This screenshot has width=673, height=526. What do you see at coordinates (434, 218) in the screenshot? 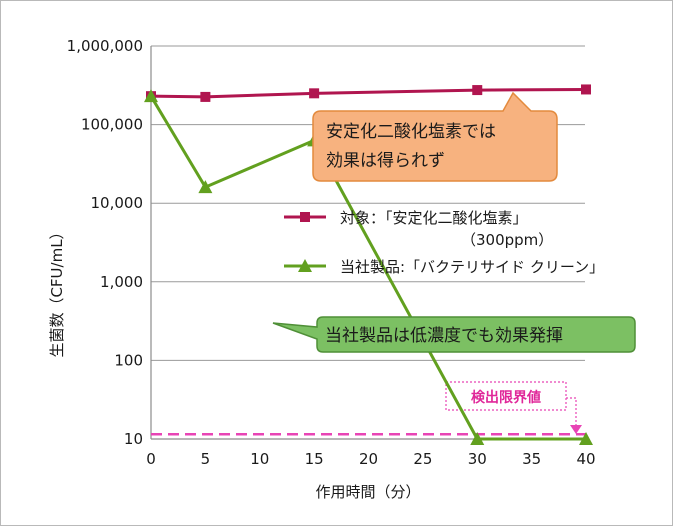
I see `legend-label-target-line1: 対象：「安定化二酸化塩素」` at bounding box center [434, 218].